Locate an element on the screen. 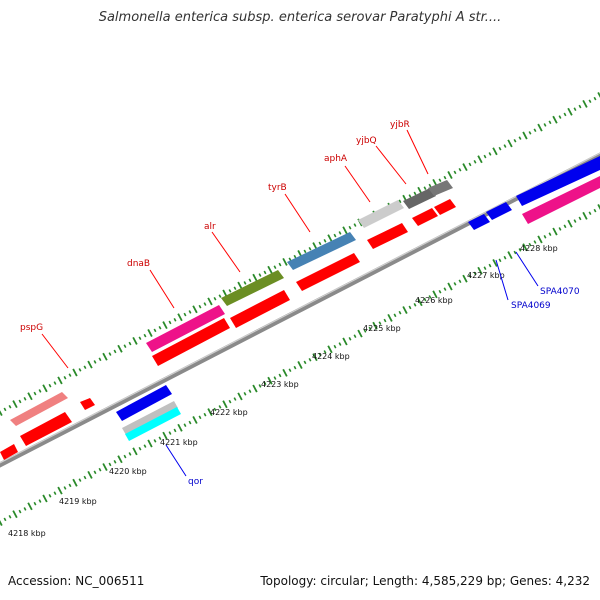 The height and width of the screenshot is (600, 600). gene-label-SPA4069: SPA4069 is located at coordinates (531, 306).